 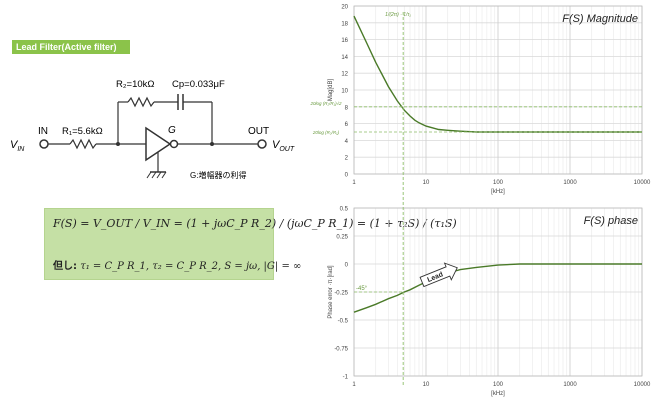 What do you see at coordinates (71, 47) in the screenshot?
I see `filter-title-badge: Lead Filter(Active filter)` at bounding box center [71, 47].